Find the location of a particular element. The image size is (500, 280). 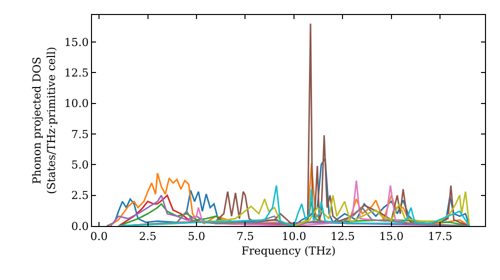

x-tick-label: 0.0 is located at coordinates (99, 237).